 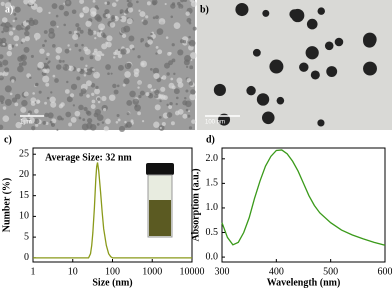 I want to click on panel-label: b), so click(x=204, y=9).